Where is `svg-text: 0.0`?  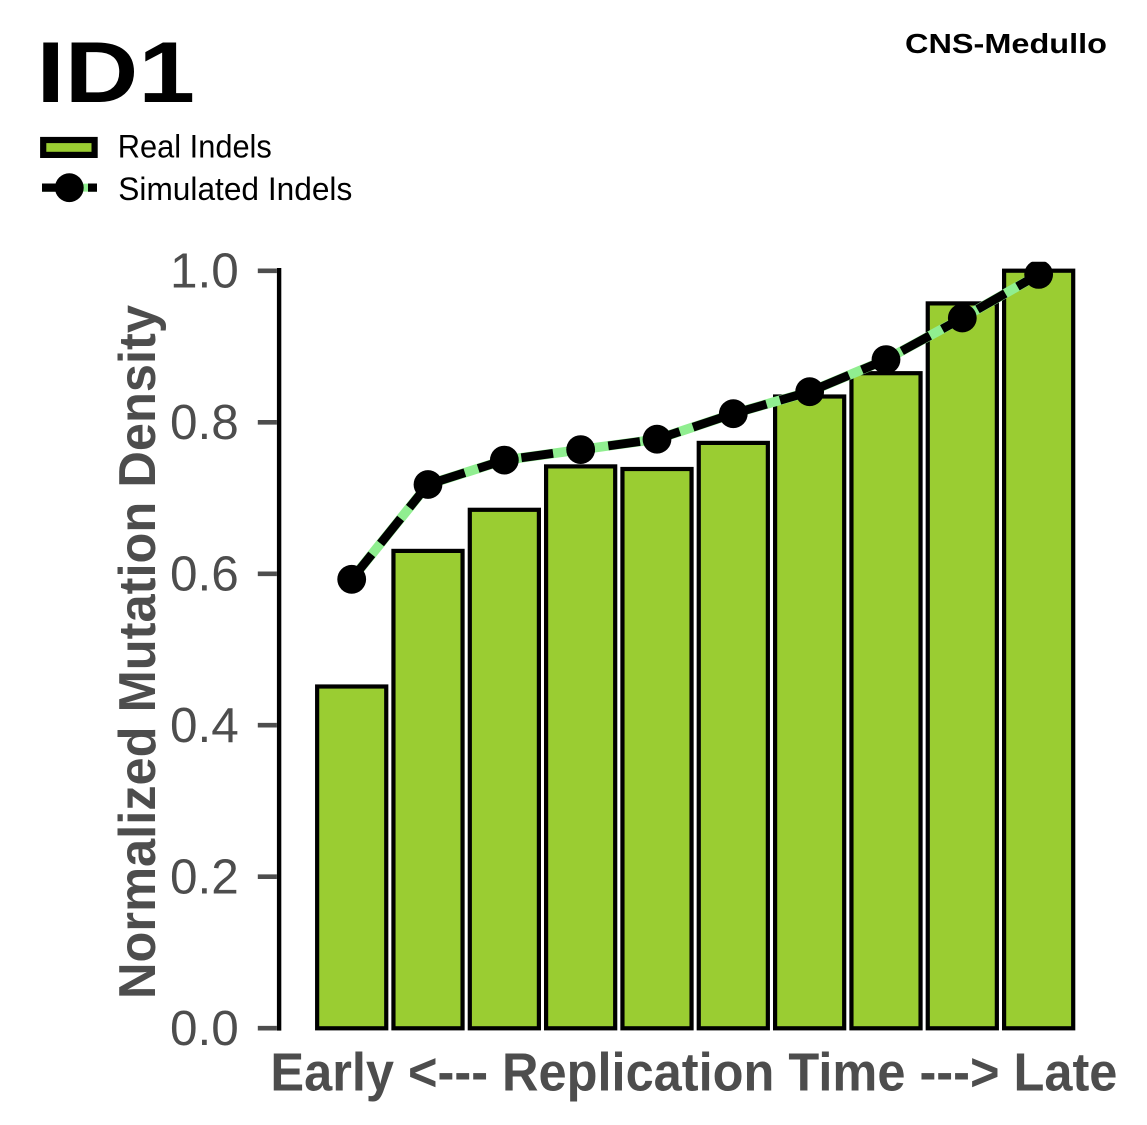 svg-text: 0.0 is located at coordinates (204, 1028).